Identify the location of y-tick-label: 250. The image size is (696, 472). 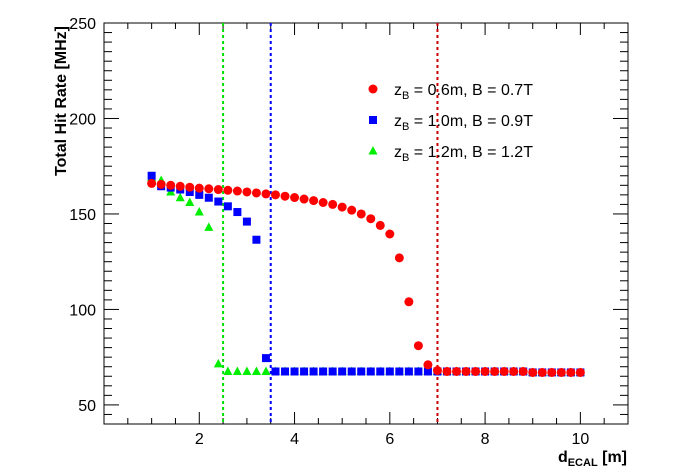
(82, 24).